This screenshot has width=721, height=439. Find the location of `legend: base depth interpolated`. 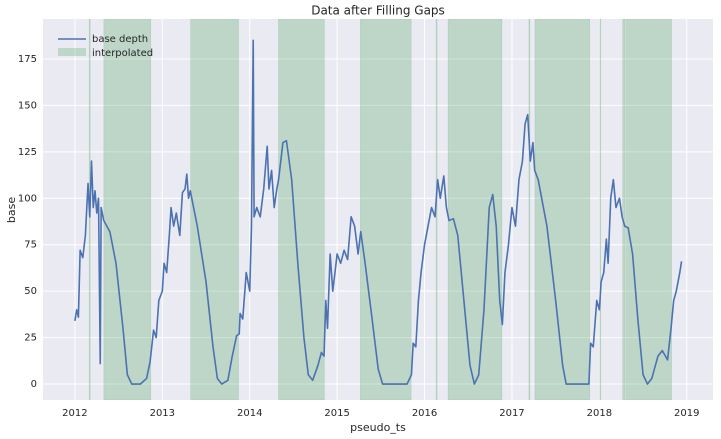

legend: base depth interpolated is located at coordinates (105, 46).